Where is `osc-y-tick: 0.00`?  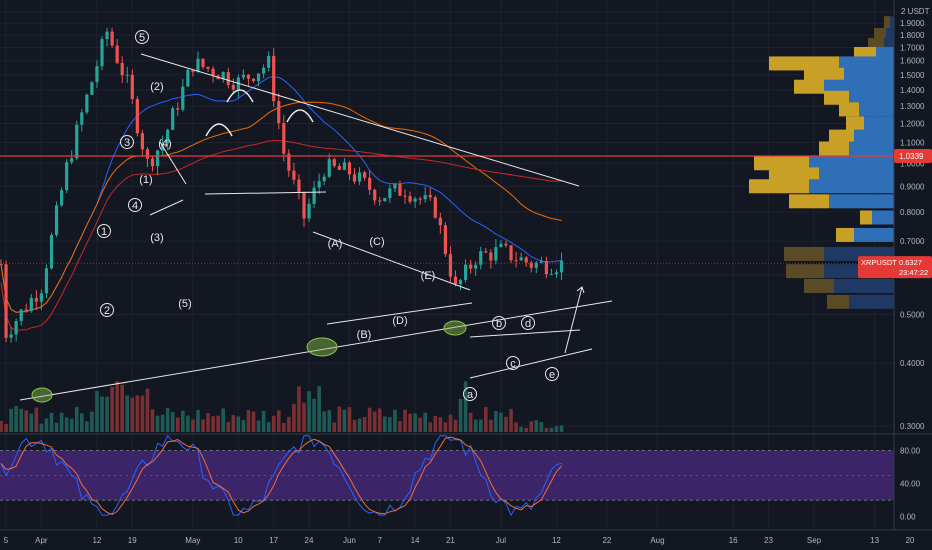 osc-y-tick: 0.00 is located at coordinates (908, 517).